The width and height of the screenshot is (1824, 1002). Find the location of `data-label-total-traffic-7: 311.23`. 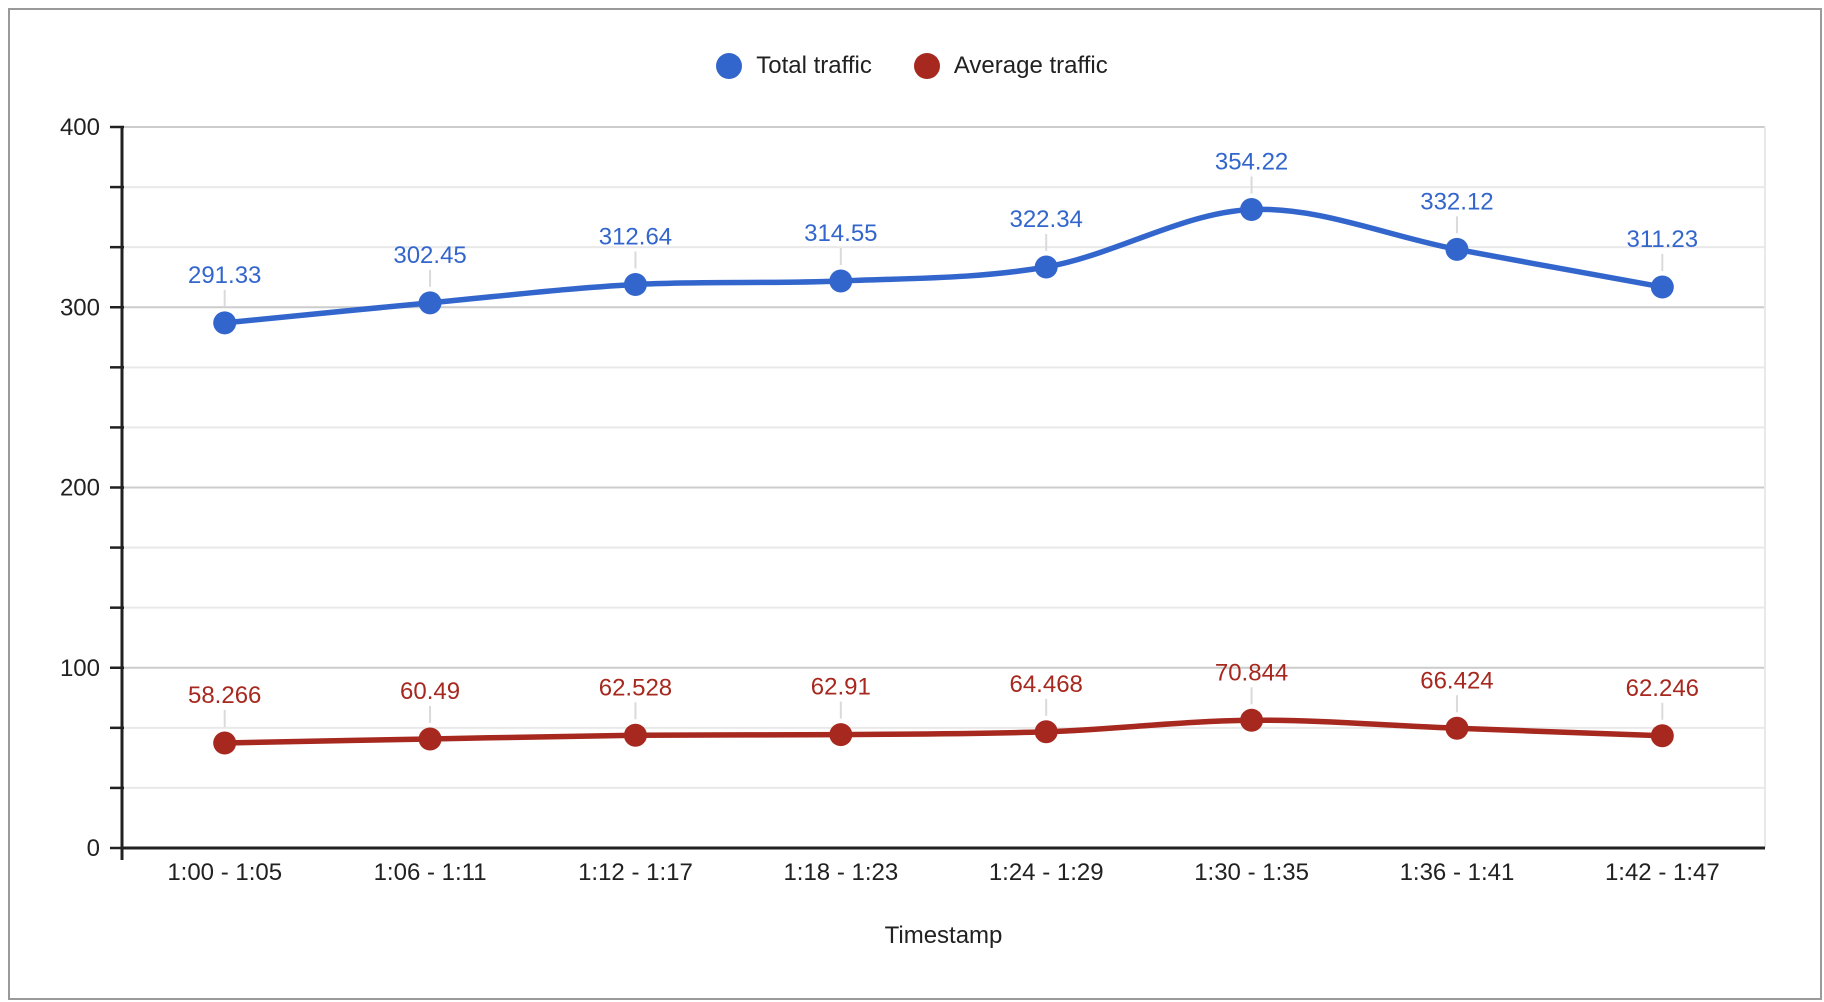

data-label-total-traffic-7: 311.23 is located at coordinates (1663, 239).